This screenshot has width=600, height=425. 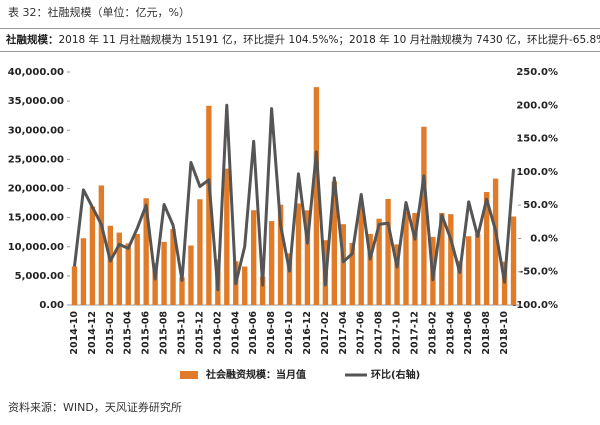 What do you see at coordinates (36, 72) in the screenshot?
I see `y-tick-label: 40,000.00` at bounding box center [36, 72].